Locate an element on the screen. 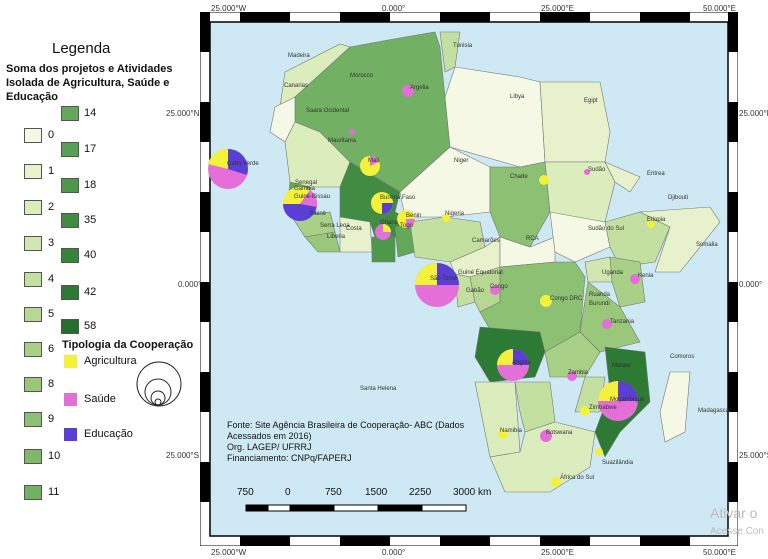  country-label: Etiopia is located at coordinates (656, 220).